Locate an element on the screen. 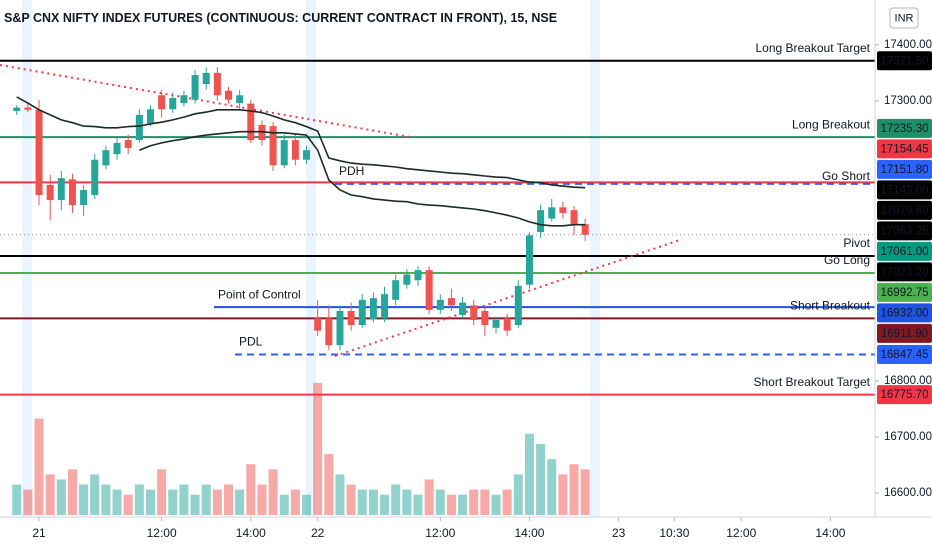 The image size is (932, 550). currency: INR is located at coordinates (904, 18).